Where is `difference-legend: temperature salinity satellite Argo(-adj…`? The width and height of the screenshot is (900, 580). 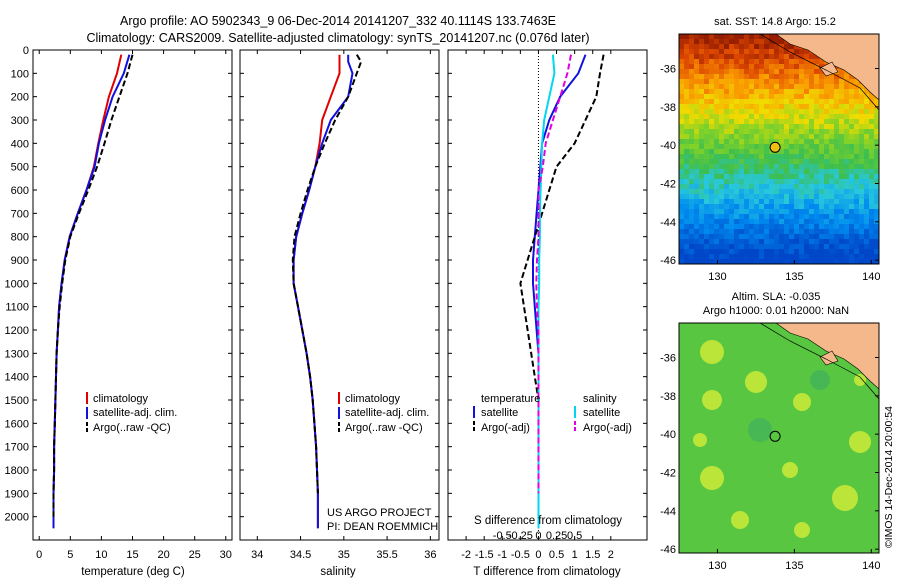 difference-legend: temperature salinity satellite Argo(-adj… is located at coordinates (552, 413).